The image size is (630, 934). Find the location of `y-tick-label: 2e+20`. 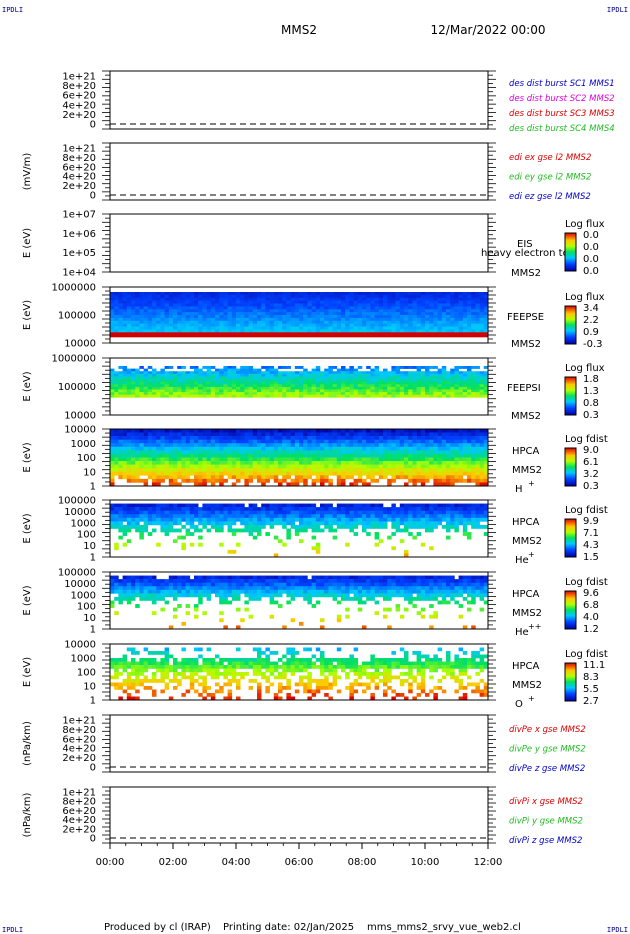

y-tick-label: 2e+20 is located at coordinates (79, 186).